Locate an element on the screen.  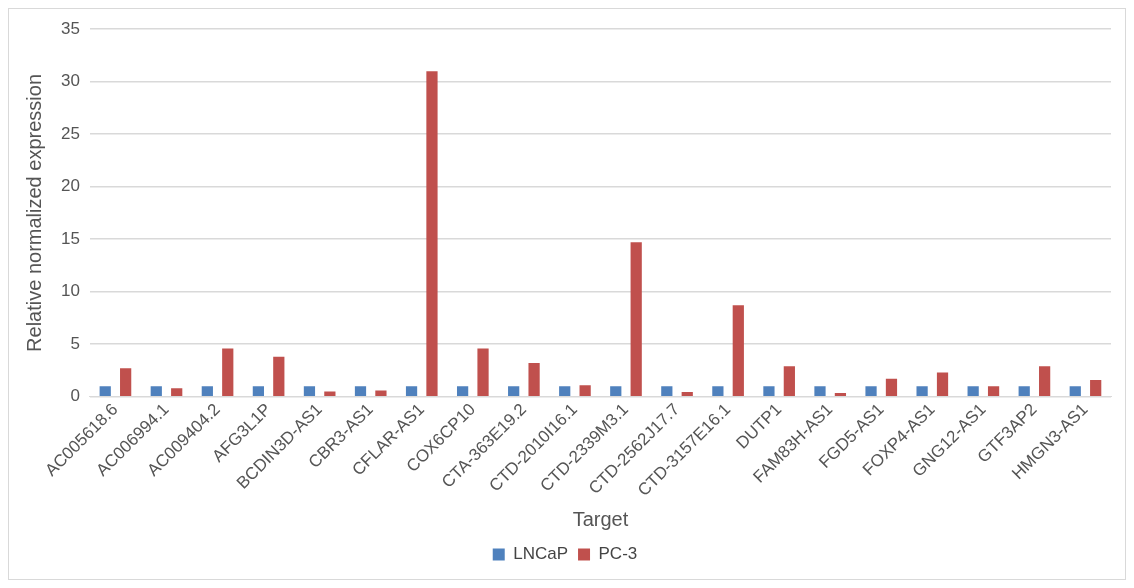
y-tick-label: 10 is located at coordinates (70, 291).